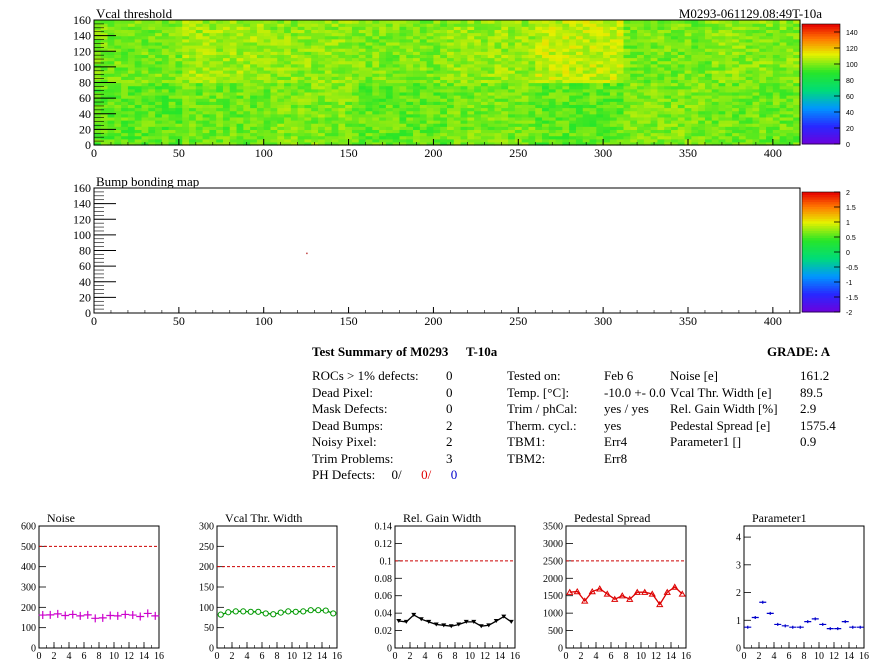  Describe the element at coordinates (470, 656) in the screenshot. I see `x-tick-label: 10` at that location.